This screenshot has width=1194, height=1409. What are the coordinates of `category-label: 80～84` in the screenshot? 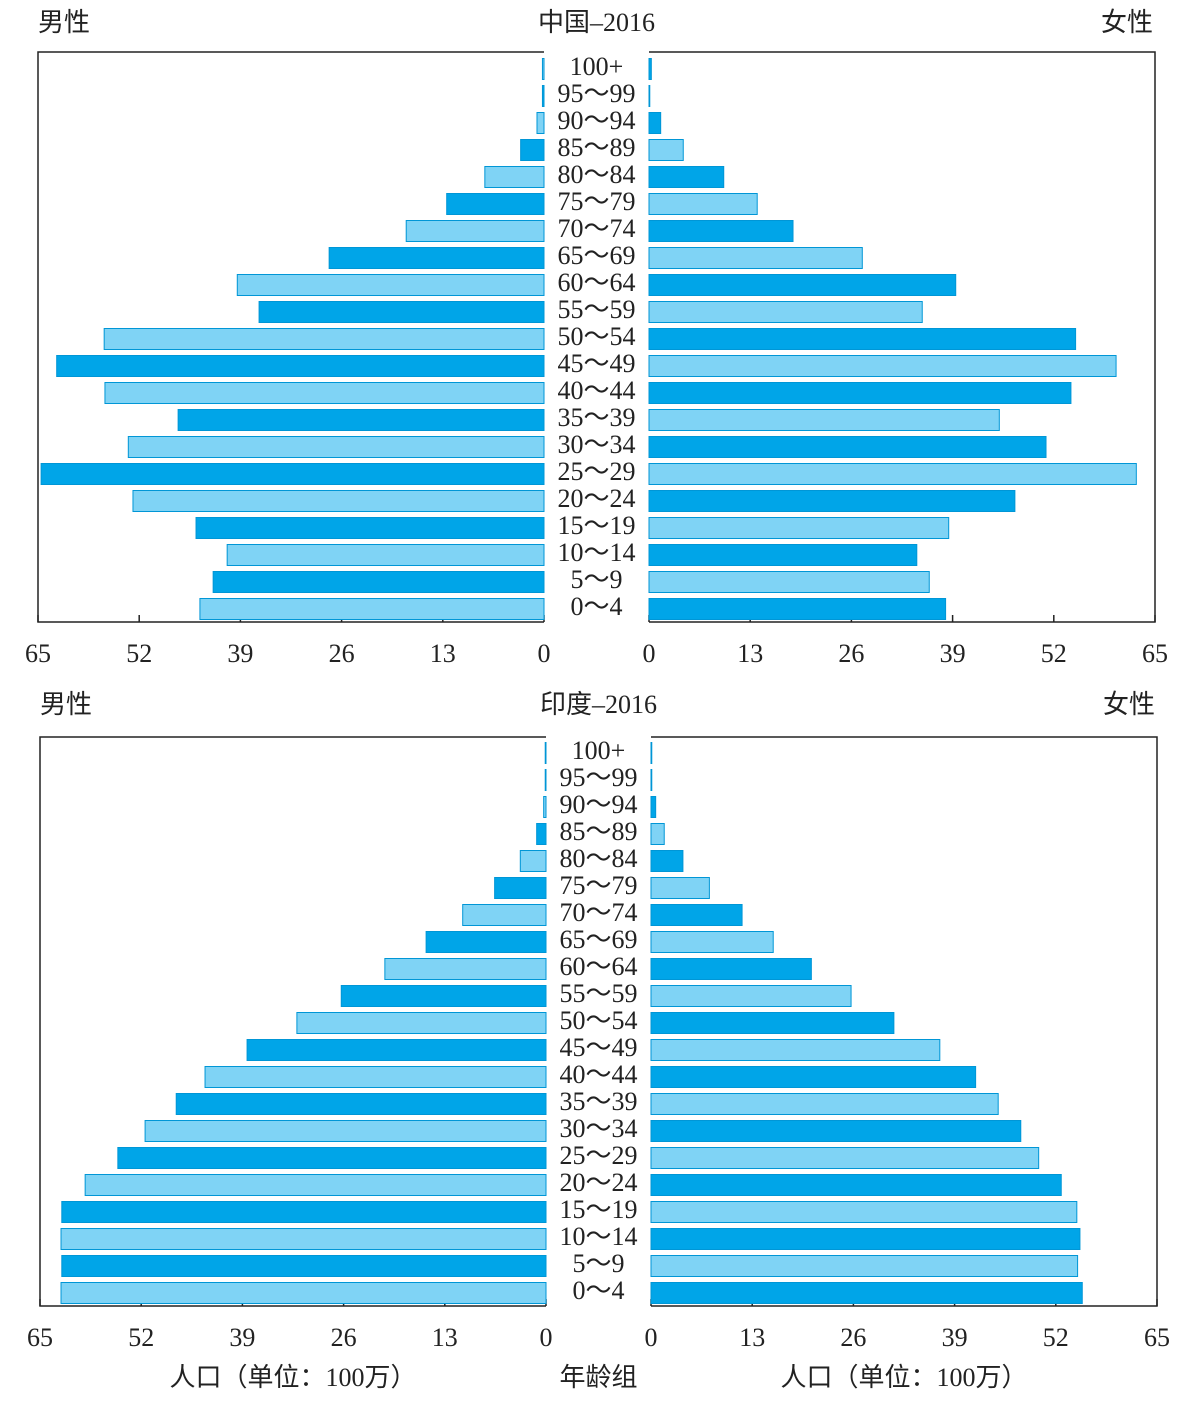 It's located at (596, 174).